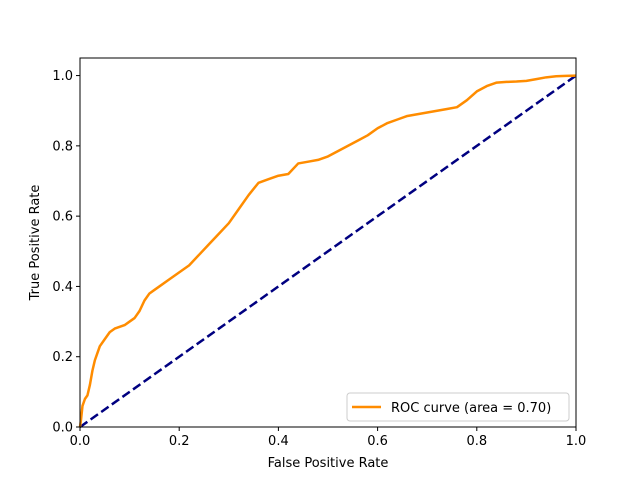 This screenshot has width=640, height=480. What do you see at coordinates (35, 243) in the screenshot?
I see `y-axis-label: True Positive Rate` at bounding box center [35, 243].